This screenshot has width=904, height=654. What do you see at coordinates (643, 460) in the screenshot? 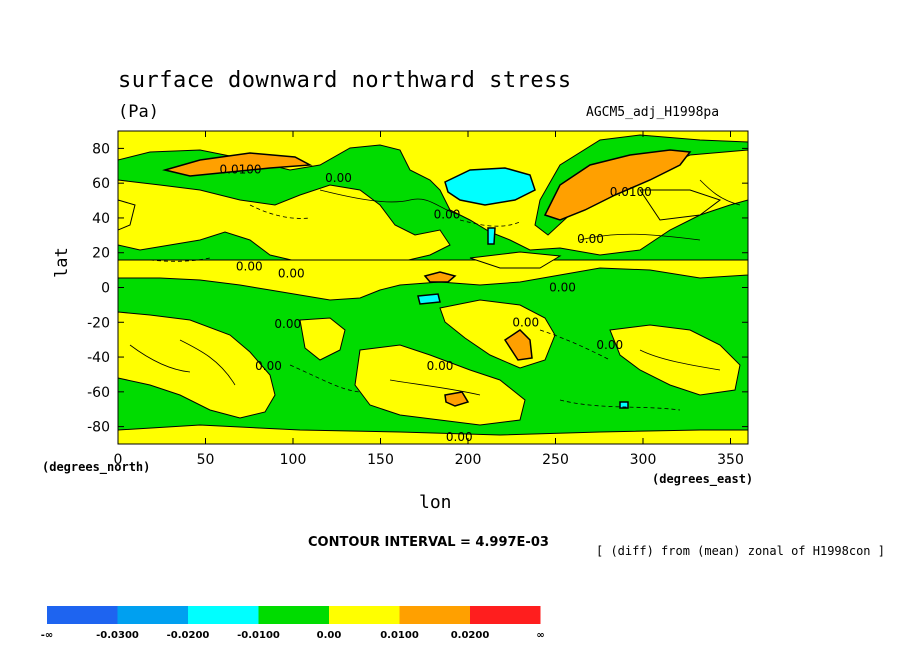
I see `x-tick-label: 300` at bounding box center [643, 460].